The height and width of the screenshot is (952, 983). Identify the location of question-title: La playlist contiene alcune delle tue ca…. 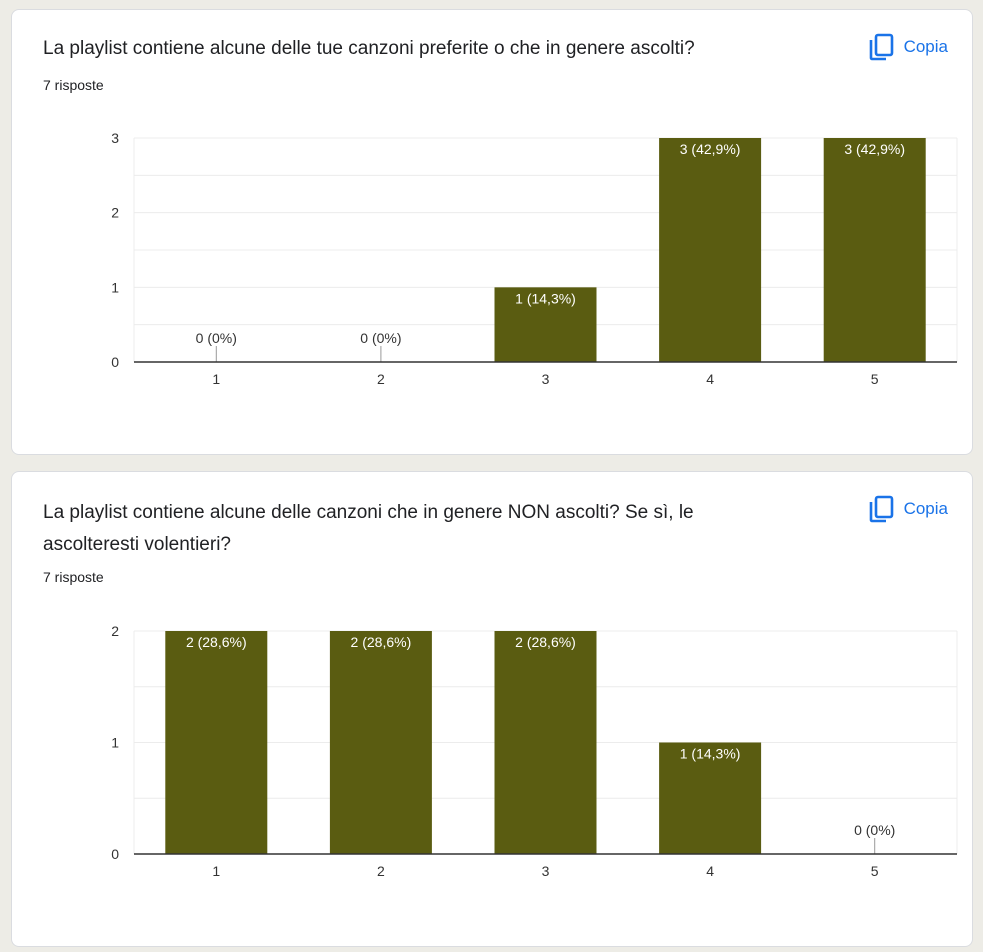
(369, 48).